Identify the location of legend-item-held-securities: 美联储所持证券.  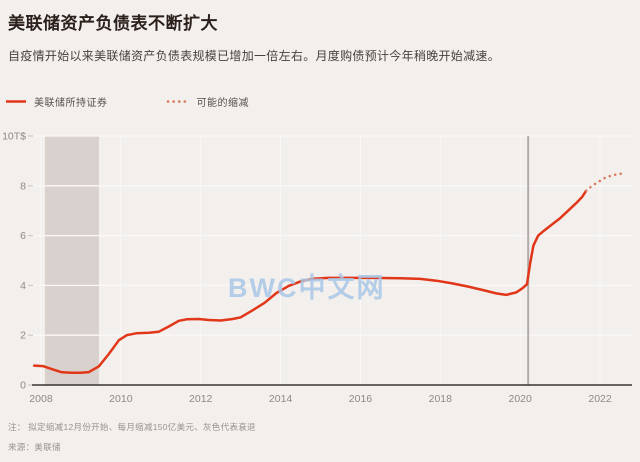
(56, 101).